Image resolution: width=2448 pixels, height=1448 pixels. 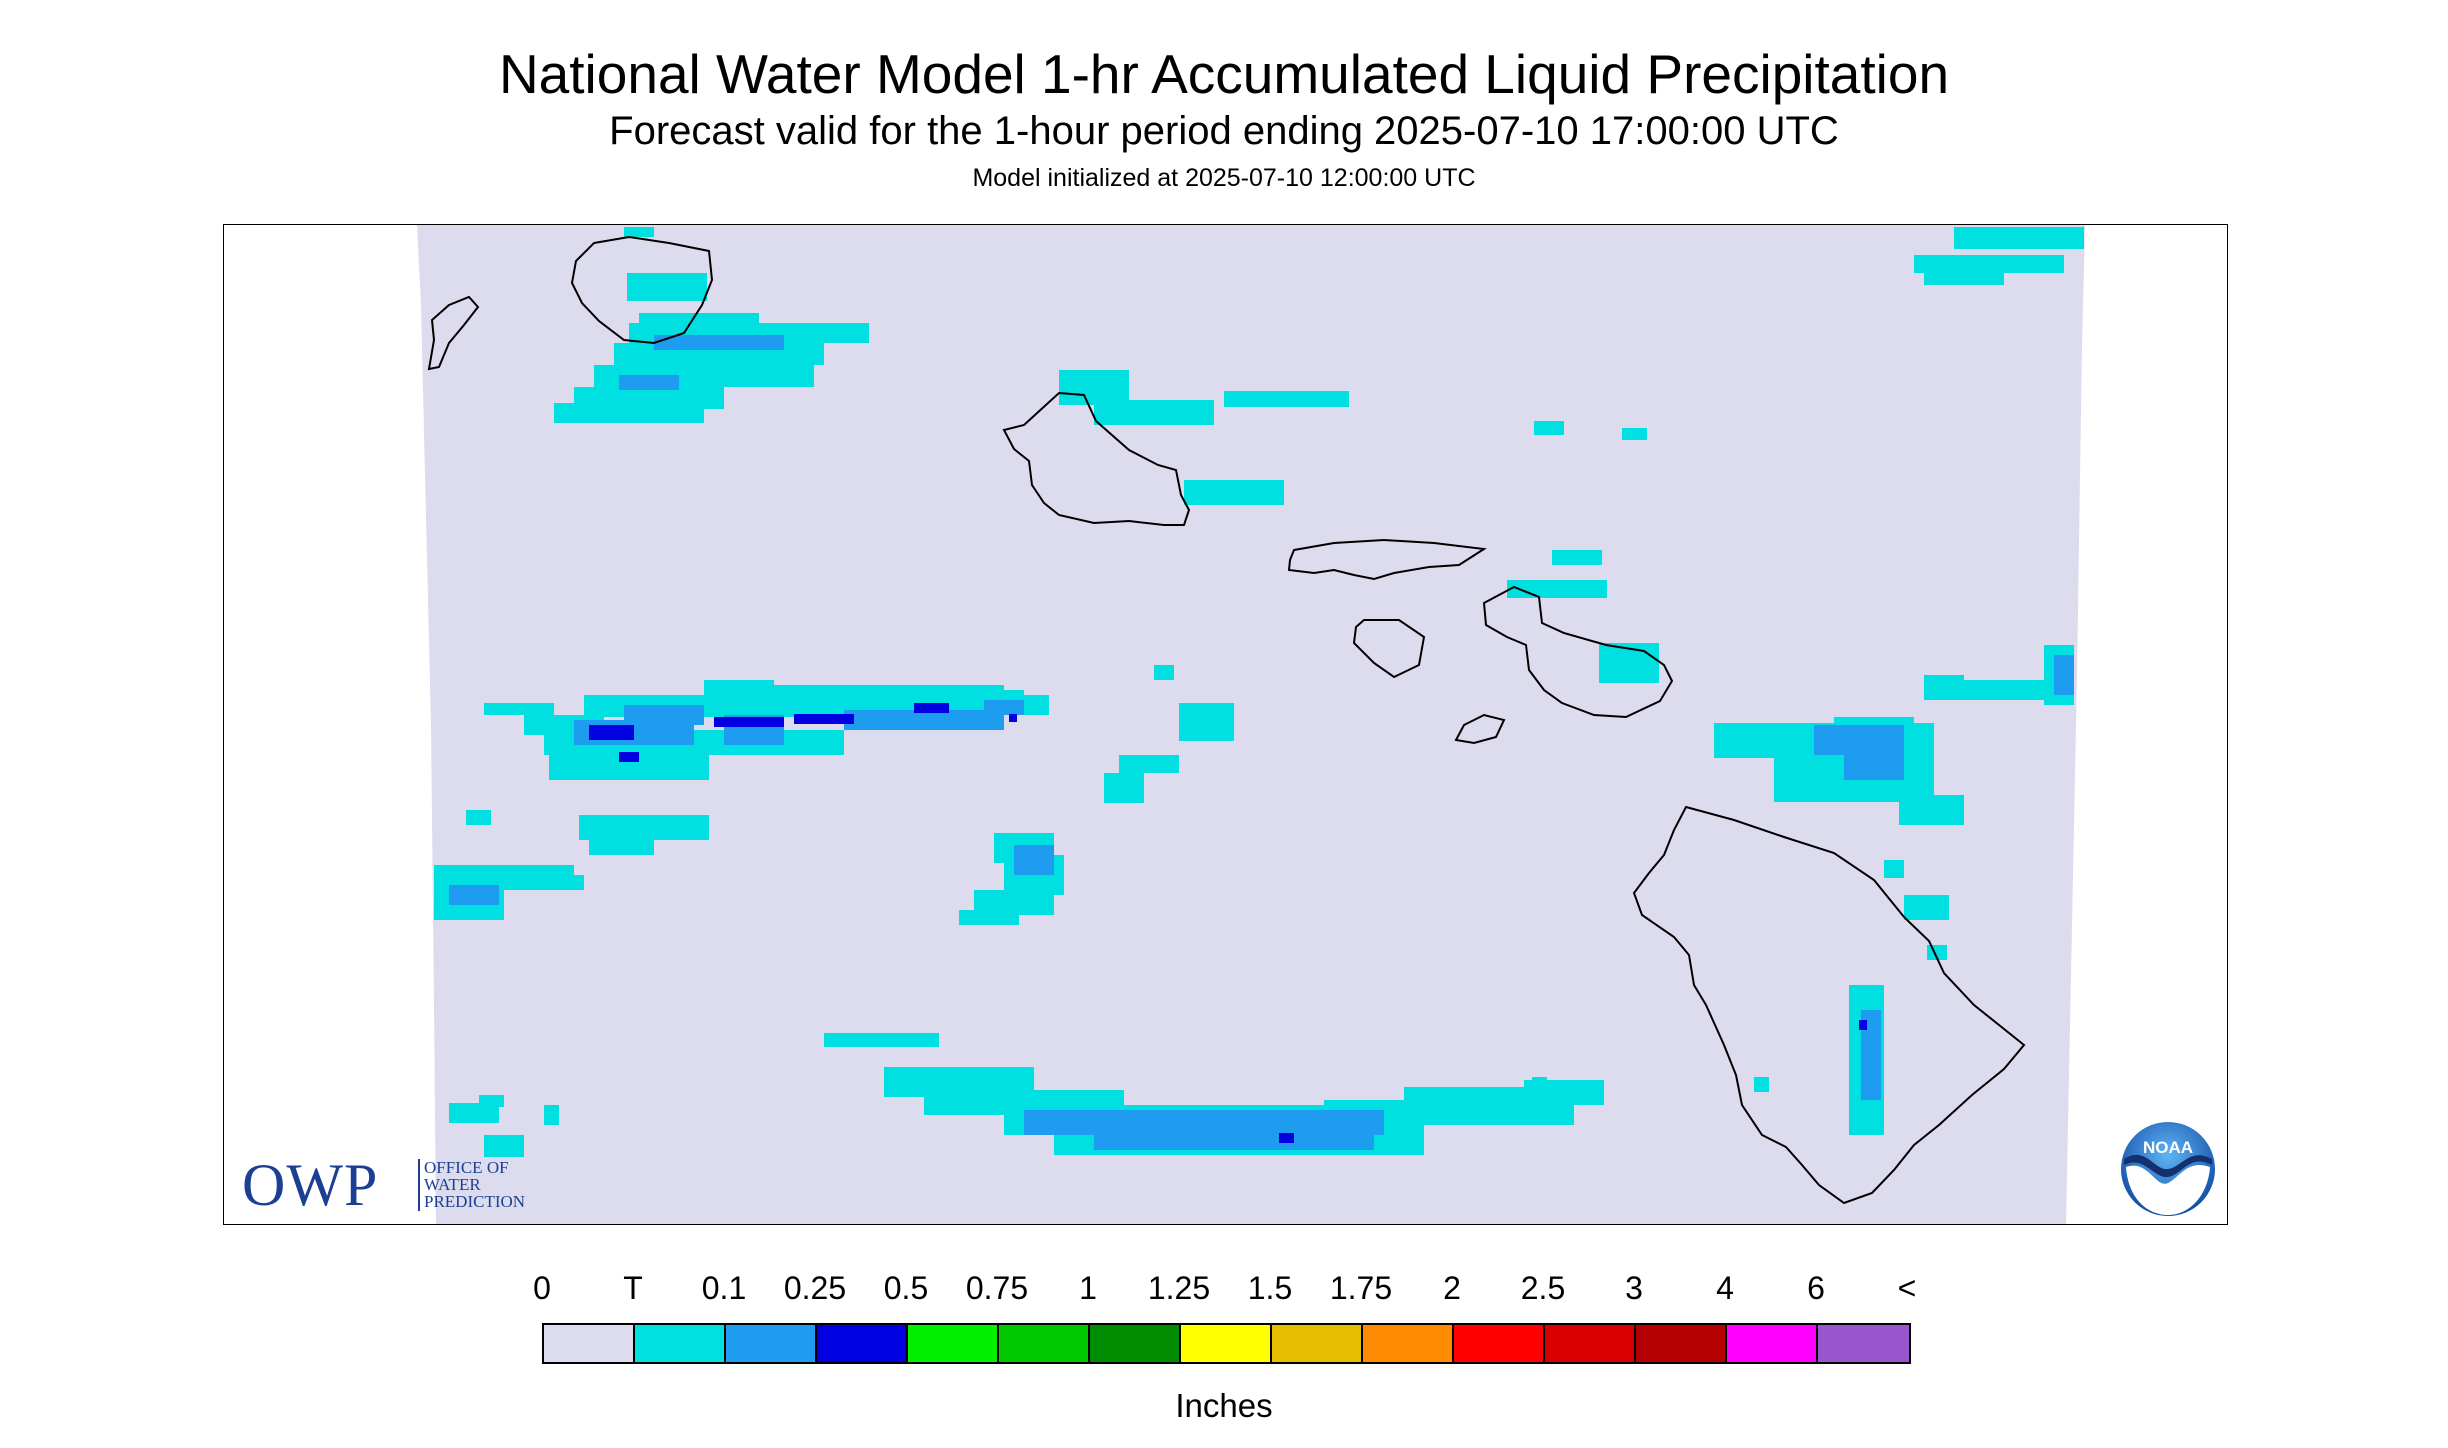 What do you see at coordinates (1361, 1288) in the screenshot?
I see `legend-tick-label: 1.75` at bounding box center [1361, 1288].